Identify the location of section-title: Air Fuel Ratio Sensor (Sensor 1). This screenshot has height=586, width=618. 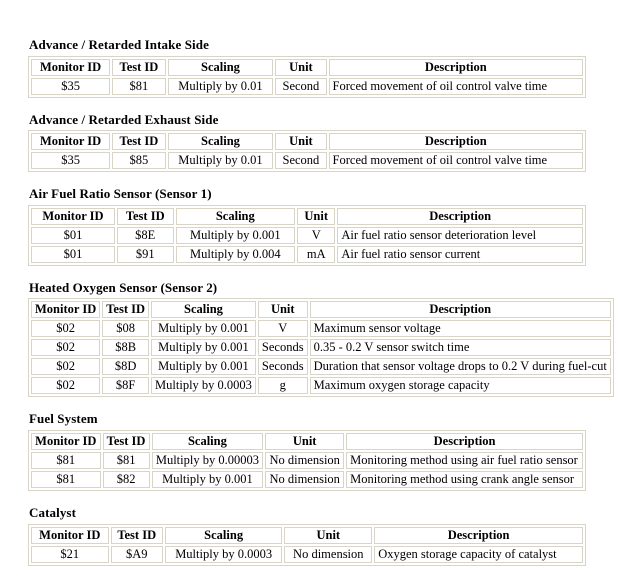
(120, 194).